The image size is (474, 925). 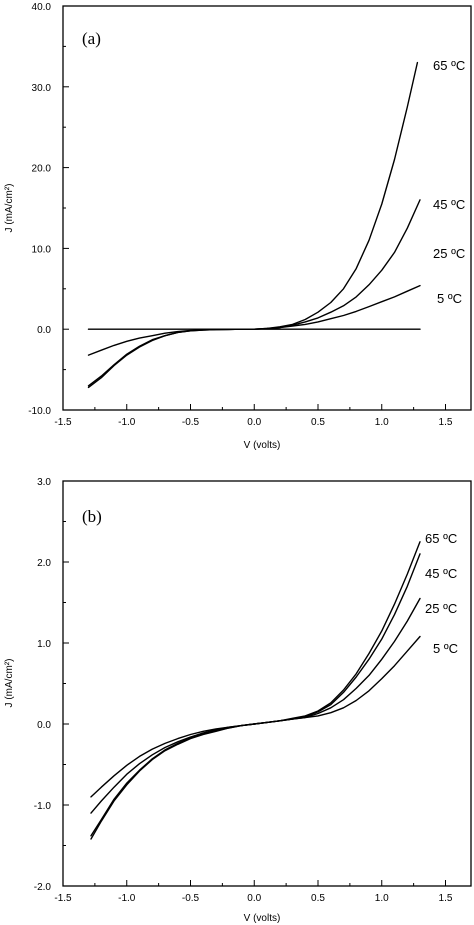 What do you see at coordinates (43, 806) in the screenshot?
I see `y-tick-label: -1.0` at bounding box center [43, 806].